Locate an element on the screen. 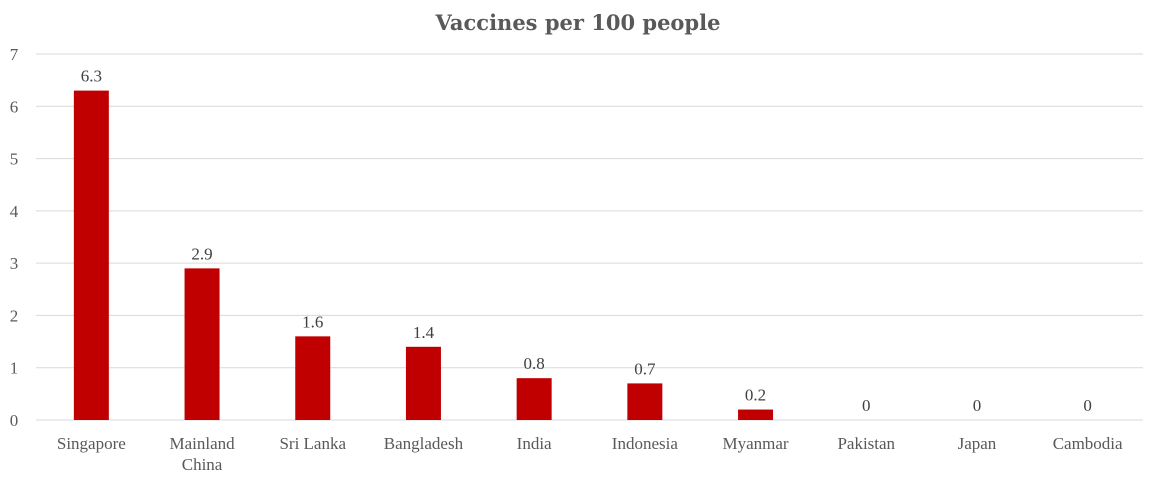  y-tick-label: 2 is located at coordinates (14, 315).